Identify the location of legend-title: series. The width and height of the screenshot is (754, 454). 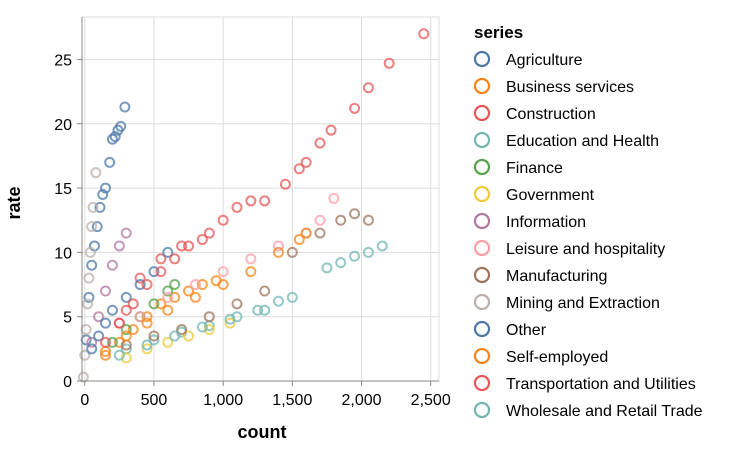
(498, 32).